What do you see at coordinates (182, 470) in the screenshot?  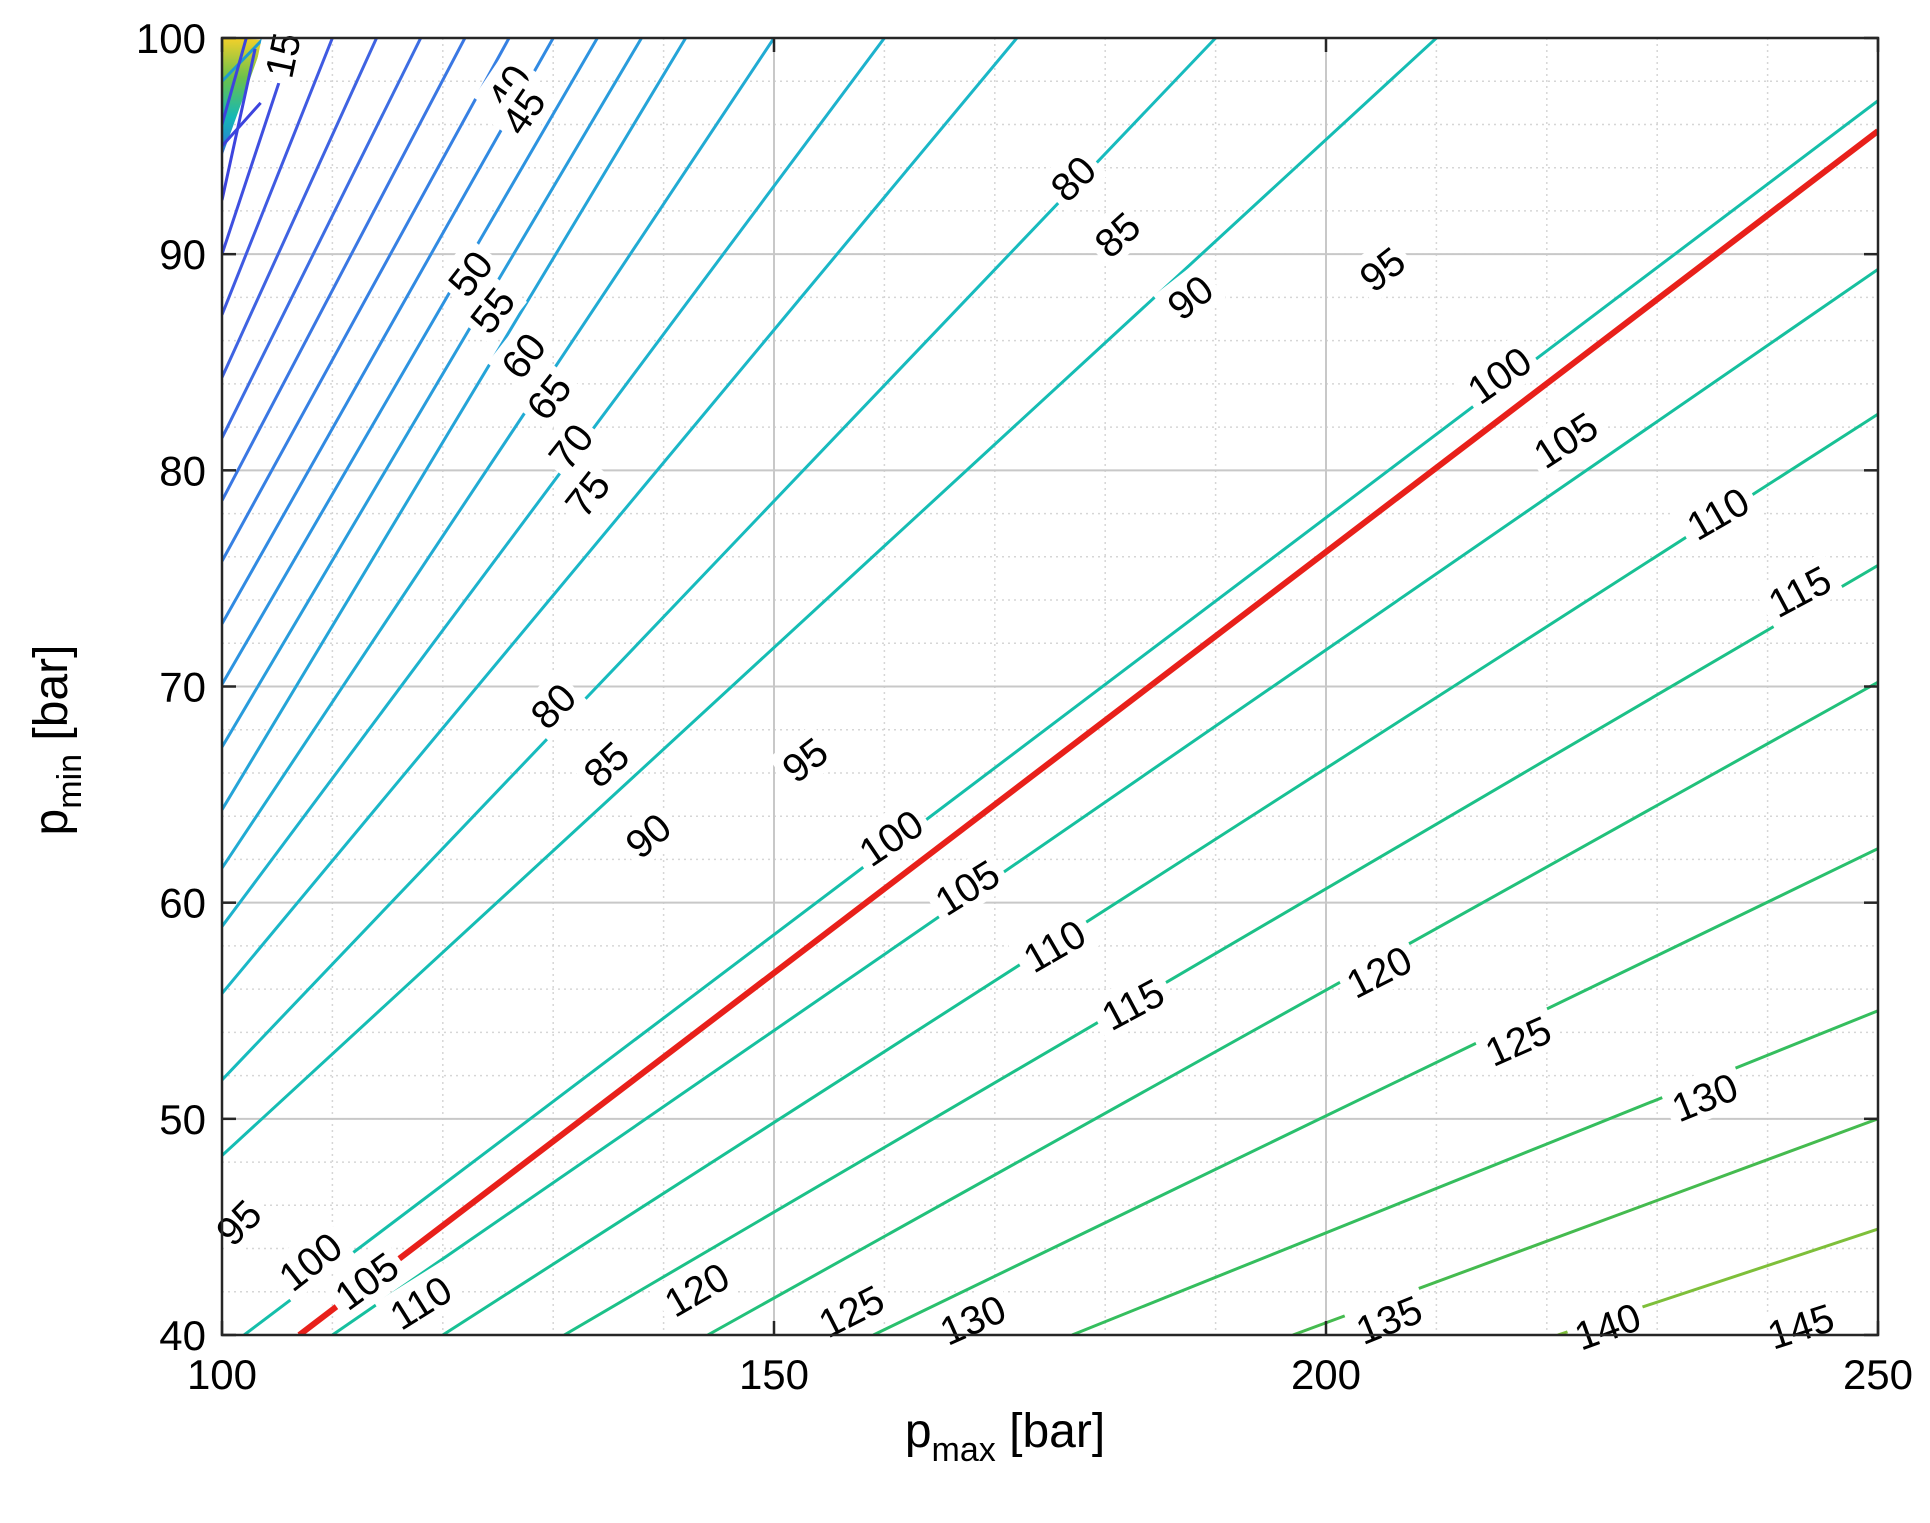 I see `y-tick-label: 80` at bounding box center [182, 470].